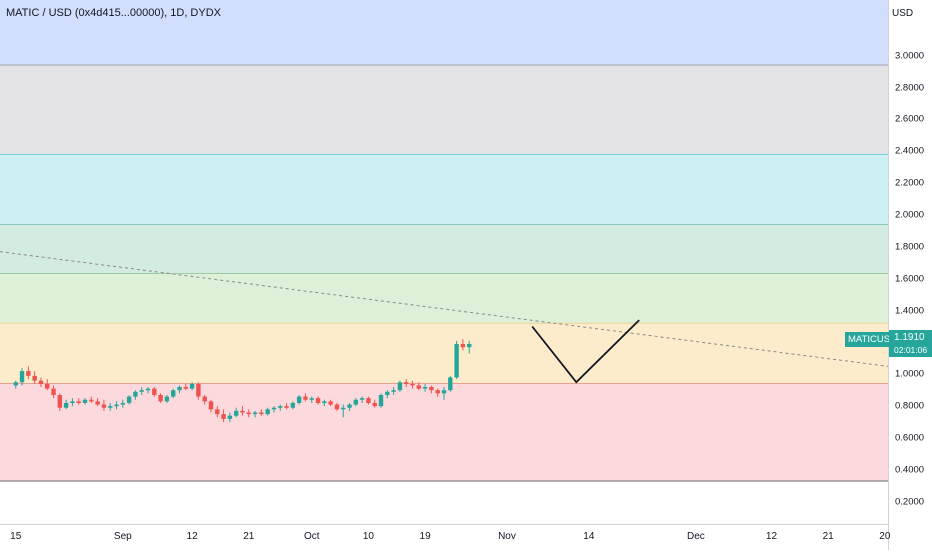 The height and width of the screenshot is (555, 932). I want to click on y-tick-label: 2.0000, so click(910, 215).